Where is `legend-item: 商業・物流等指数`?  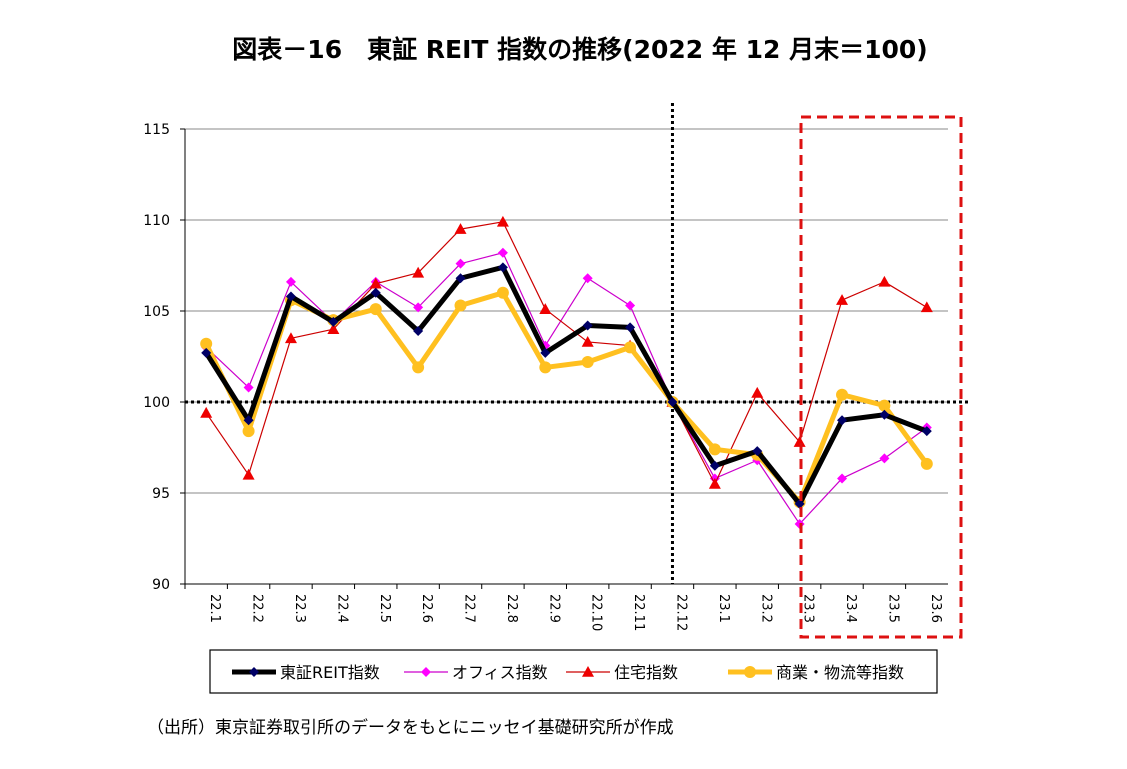
legend-item: 商業・物流等指数 is located at coordinates (816, 672).